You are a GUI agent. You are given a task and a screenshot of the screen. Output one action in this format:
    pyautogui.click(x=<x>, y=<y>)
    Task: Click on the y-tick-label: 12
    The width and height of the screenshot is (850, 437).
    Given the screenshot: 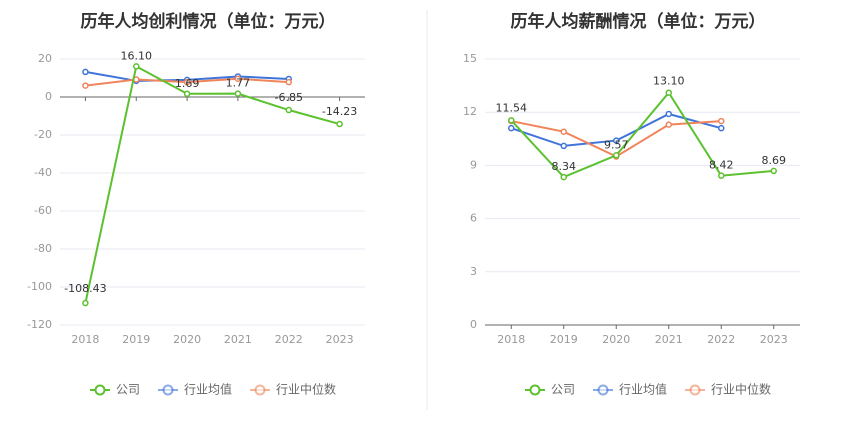 What is the action you would take?
    pyautogui.click(x=470, y=111)
    